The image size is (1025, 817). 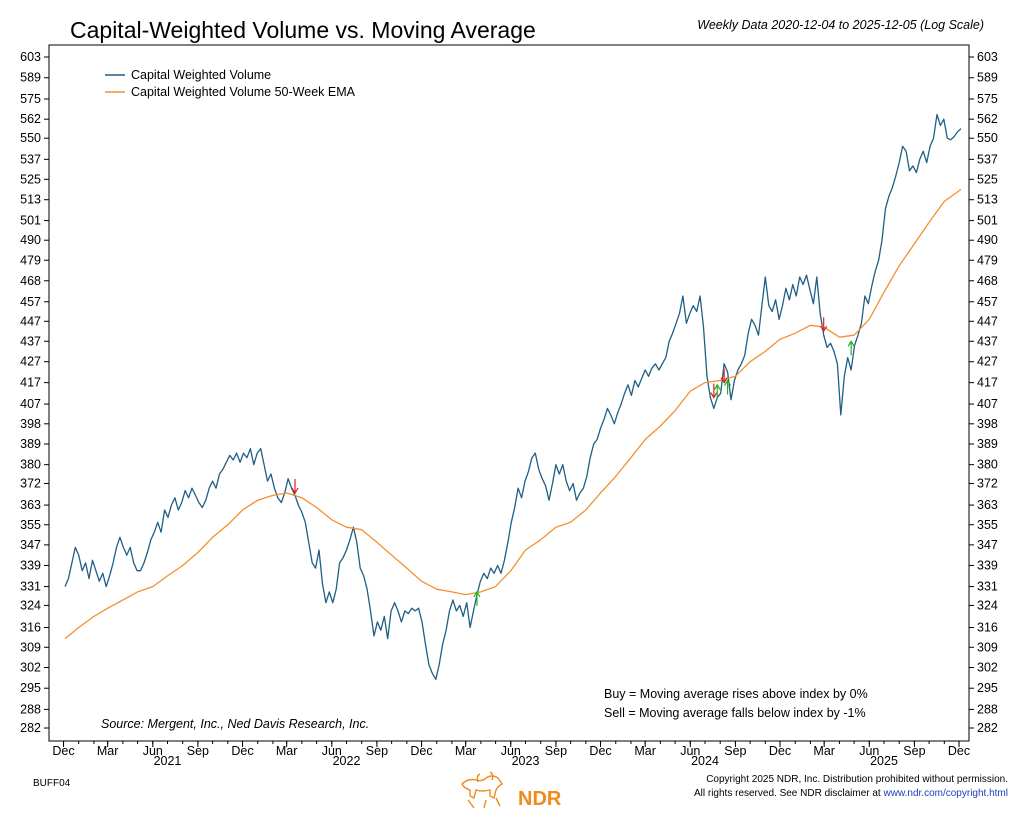 What do you see at coordinates (540, 799) in the screenshot?
I see `ndr-logo-text: NDR` at bounding box center [540, 799].